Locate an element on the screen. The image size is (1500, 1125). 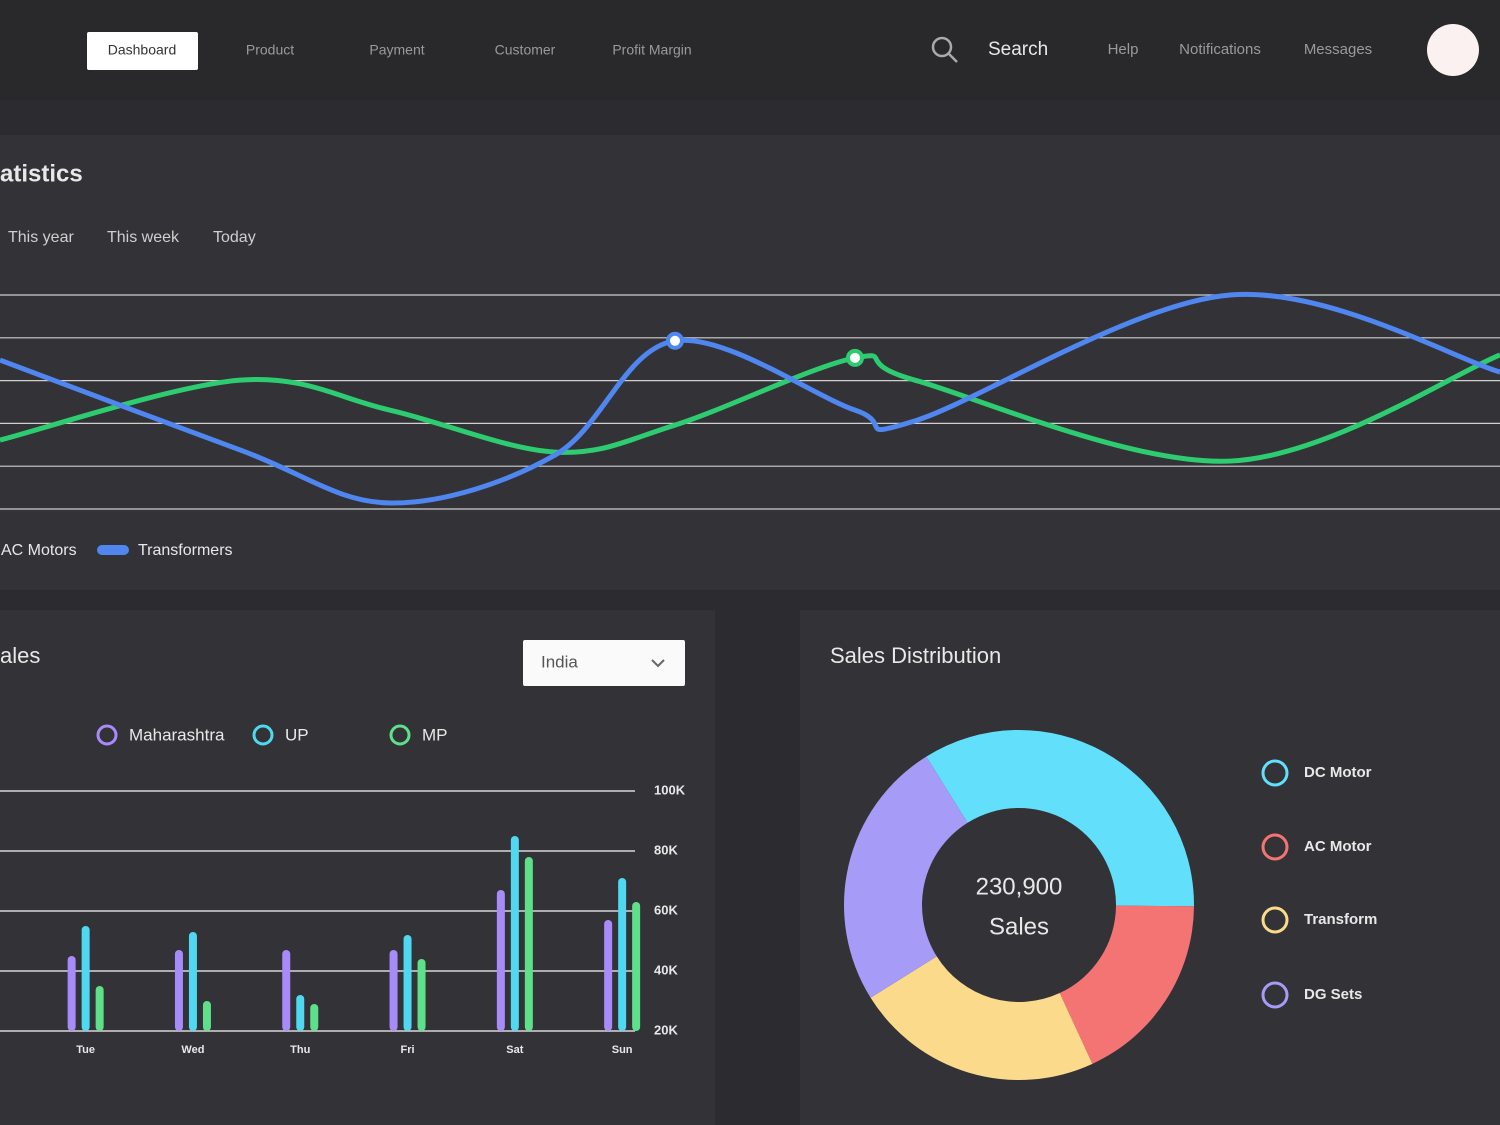
y-tick-label: 40K is located at coordinates (666, 969).